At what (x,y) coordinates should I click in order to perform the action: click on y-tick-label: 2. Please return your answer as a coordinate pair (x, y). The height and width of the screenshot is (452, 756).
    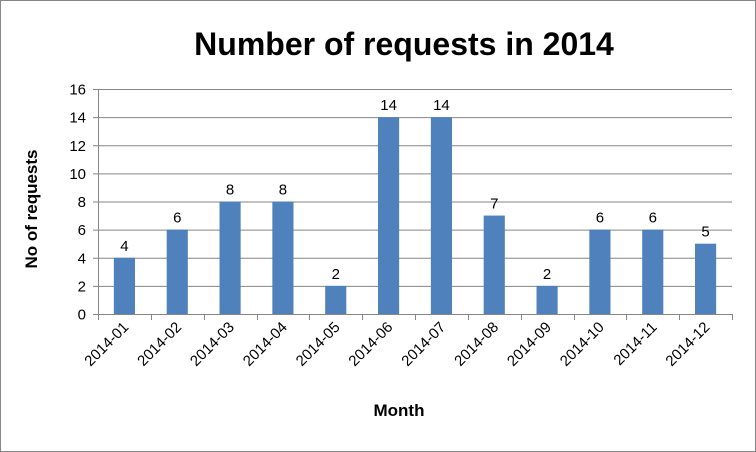
    Looking at the image, I should click on (82, 286).